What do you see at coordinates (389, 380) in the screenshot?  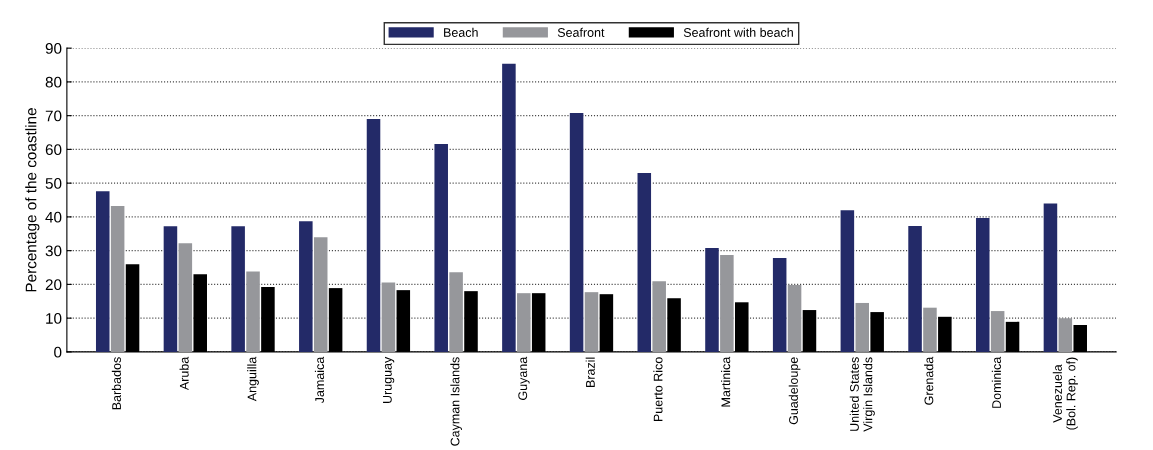 I see `x-tick-label: Uruguay` at bounding box center [389, 380].